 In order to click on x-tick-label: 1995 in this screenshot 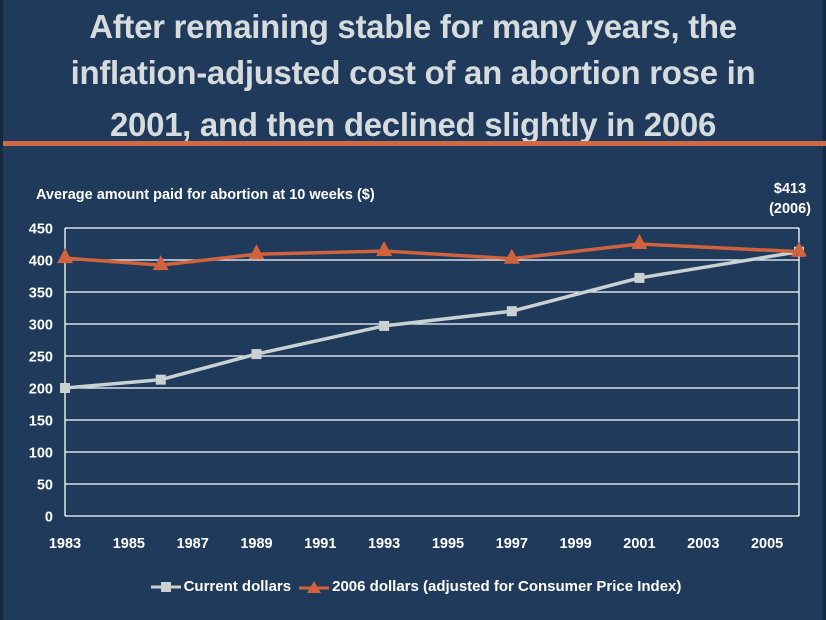, I will do `click(448, 544)`.